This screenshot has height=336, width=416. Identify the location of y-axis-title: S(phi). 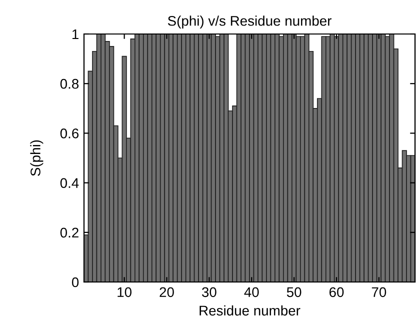
(37, 158).